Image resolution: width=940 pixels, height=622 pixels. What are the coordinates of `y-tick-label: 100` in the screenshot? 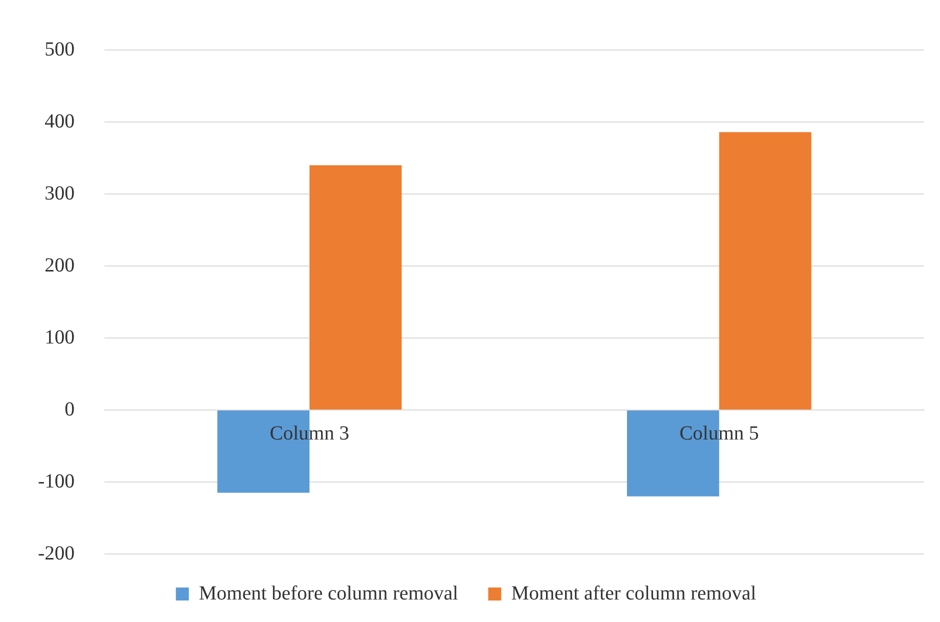 It's located at (59, 337).